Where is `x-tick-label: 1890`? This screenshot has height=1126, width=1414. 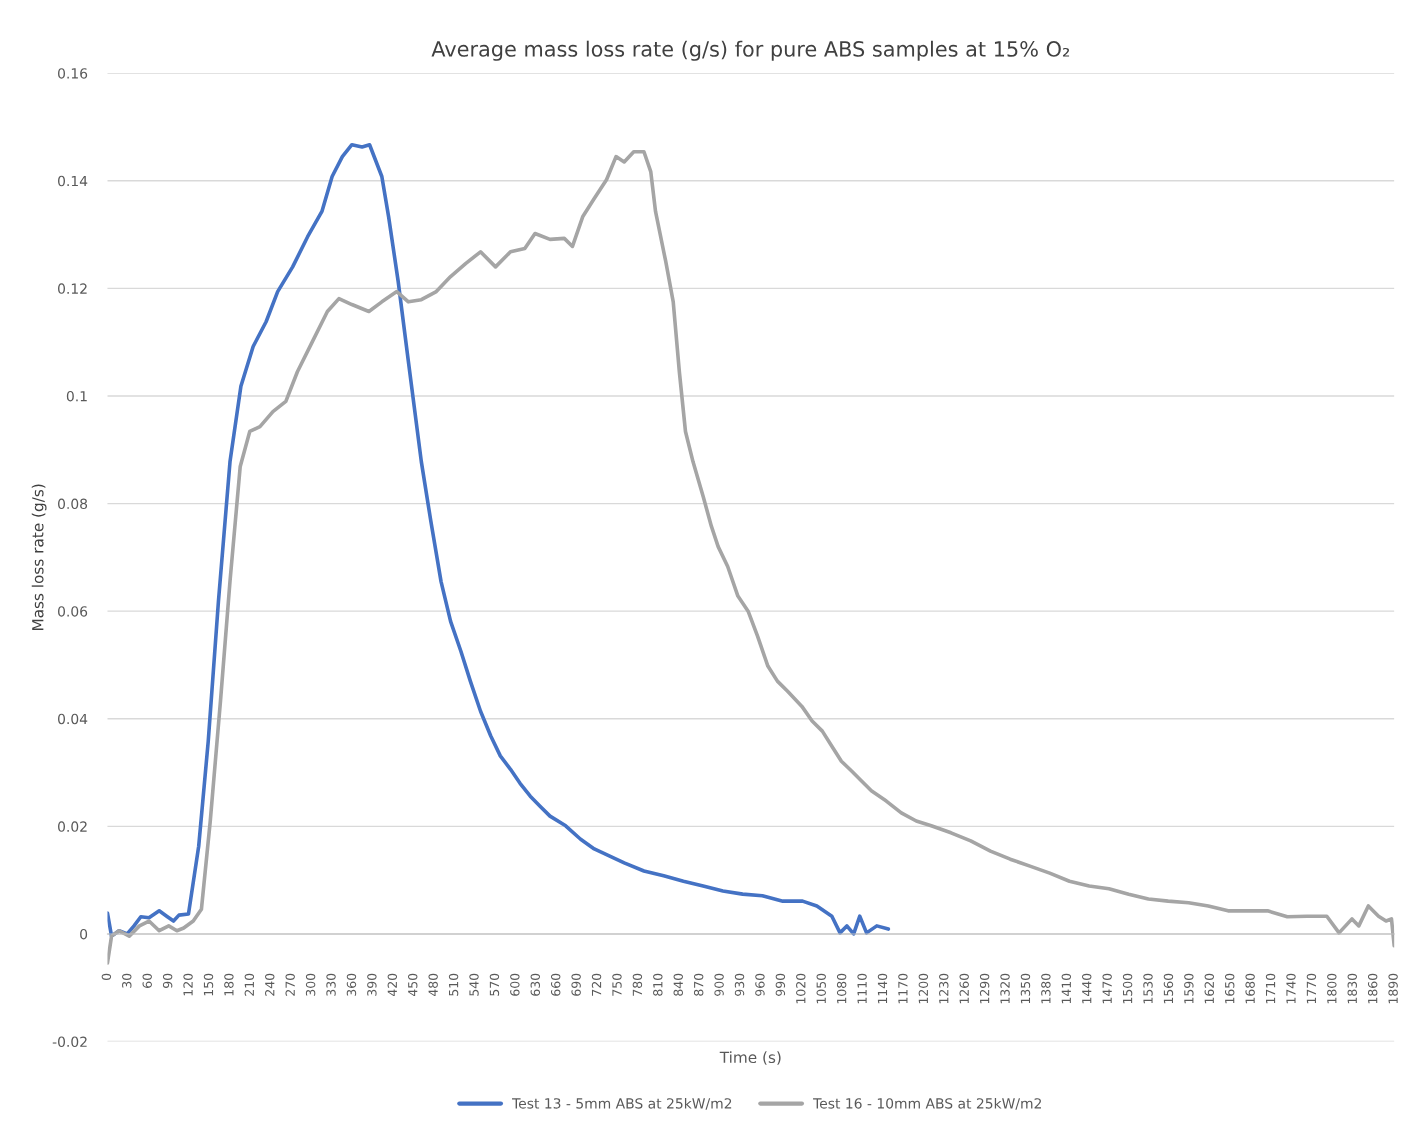
x-tick-label: 1890 is located at coordinates (1393, 988).